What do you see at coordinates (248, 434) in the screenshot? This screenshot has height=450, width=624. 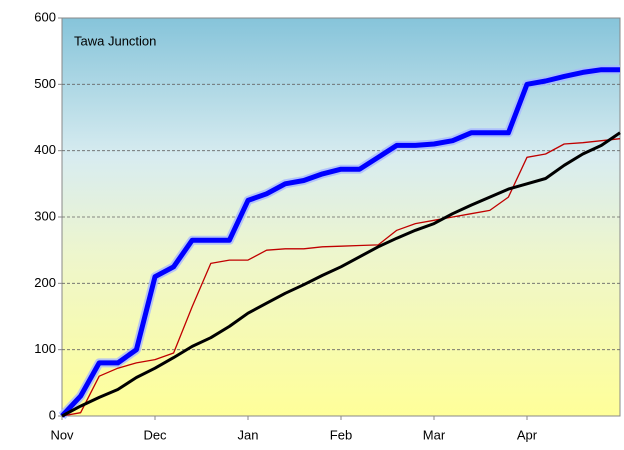 I see `x-tick-label: Jan` at bounding box center [248, 434].